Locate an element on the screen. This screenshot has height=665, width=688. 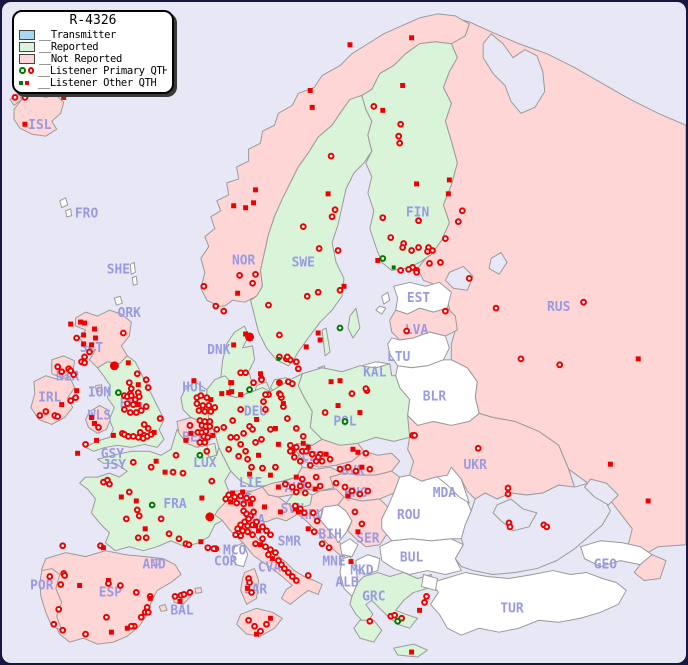
country-IOM is located at coordinates (99, 388).